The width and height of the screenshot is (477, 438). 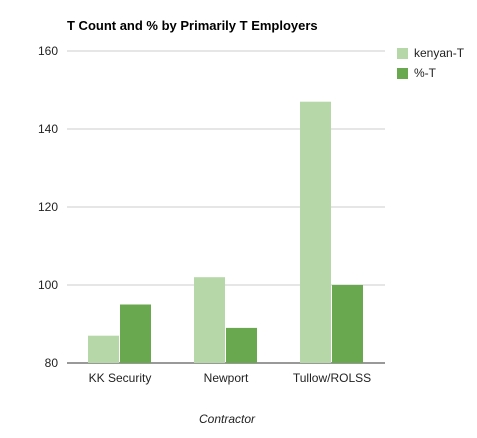 I want to click on chart-title: T Count and % by Primarily T Employers, so click(x=192, y=25).